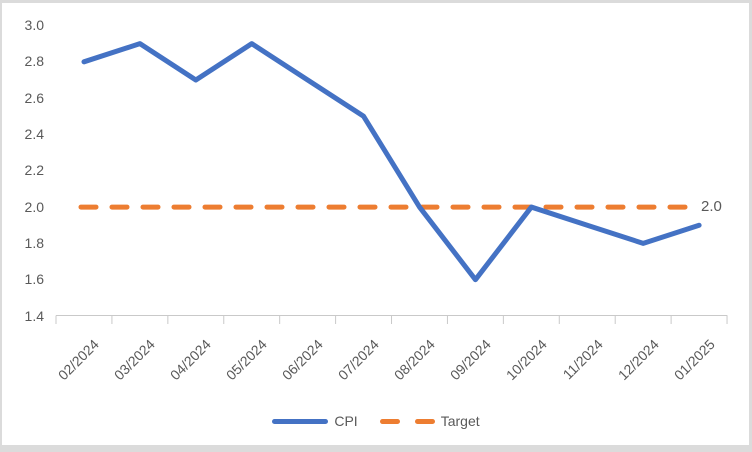  What do you see at coordinates (34, 133) in the screenshot?
I see `y-tick-label: 2.4` at bounding box center [34, 133].